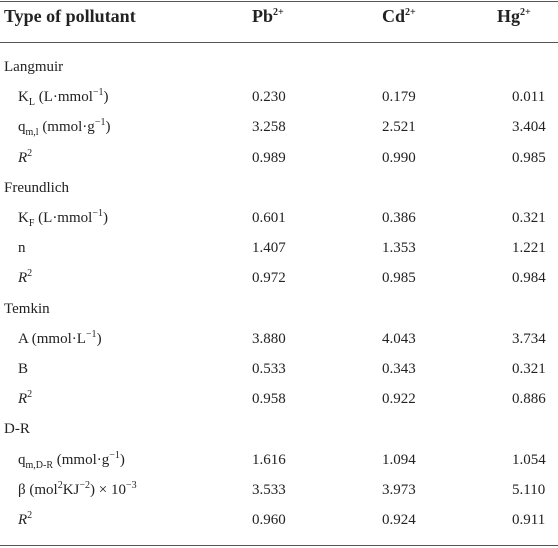 The height and width of the screenshot is (548, 558). I want to click on text-segment: A (mmol·L, so click(52, 338).